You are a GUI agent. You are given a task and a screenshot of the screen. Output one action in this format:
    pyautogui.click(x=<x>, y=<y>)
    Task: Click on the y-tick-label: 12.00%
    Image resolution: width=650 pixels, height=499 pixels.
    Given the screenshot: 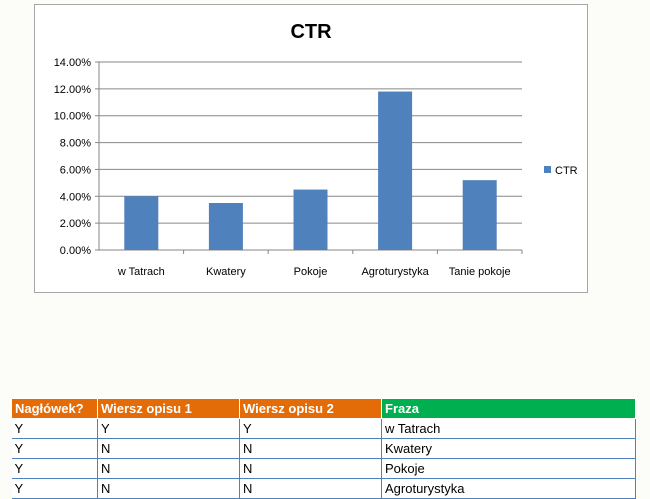 What is the action you would take?
    pyautogui.click(x=73, y=90)
    